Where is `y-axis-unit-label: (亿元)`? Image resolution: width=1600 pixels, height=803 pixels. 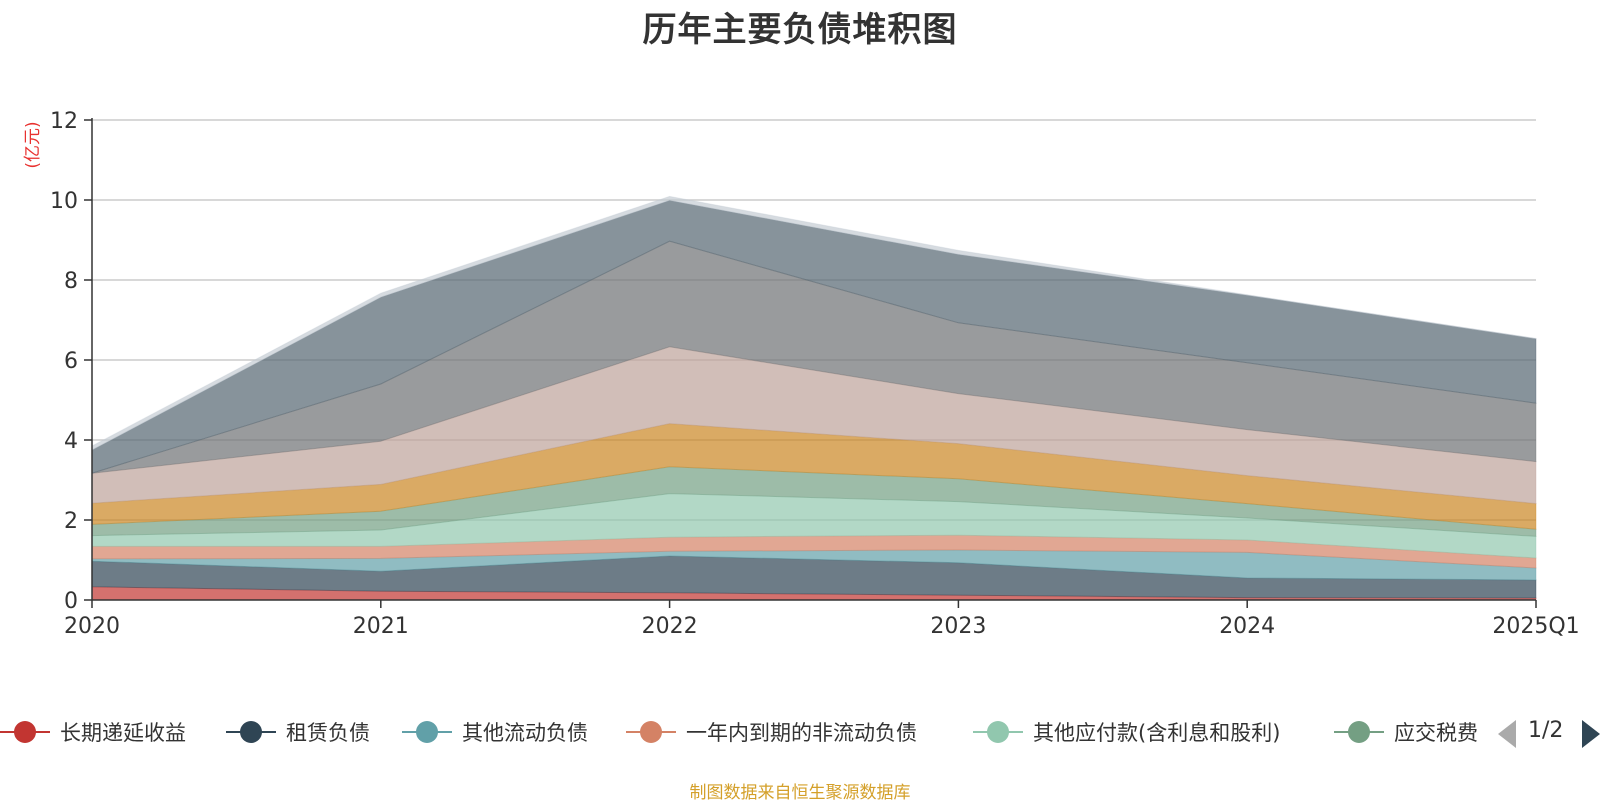 y-axis-unit-label: (亿元) is located at coordinates (33, 144).